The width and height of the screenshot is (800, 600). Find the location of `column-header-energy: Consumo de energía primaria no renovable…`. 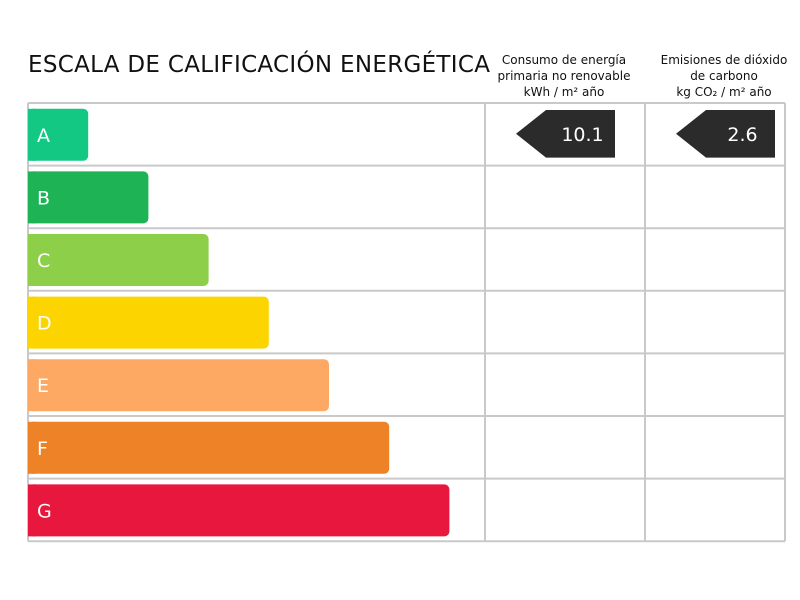

column-header-energy: Consumo de energía primaria no renovable… is located at coordinates (564, 76).